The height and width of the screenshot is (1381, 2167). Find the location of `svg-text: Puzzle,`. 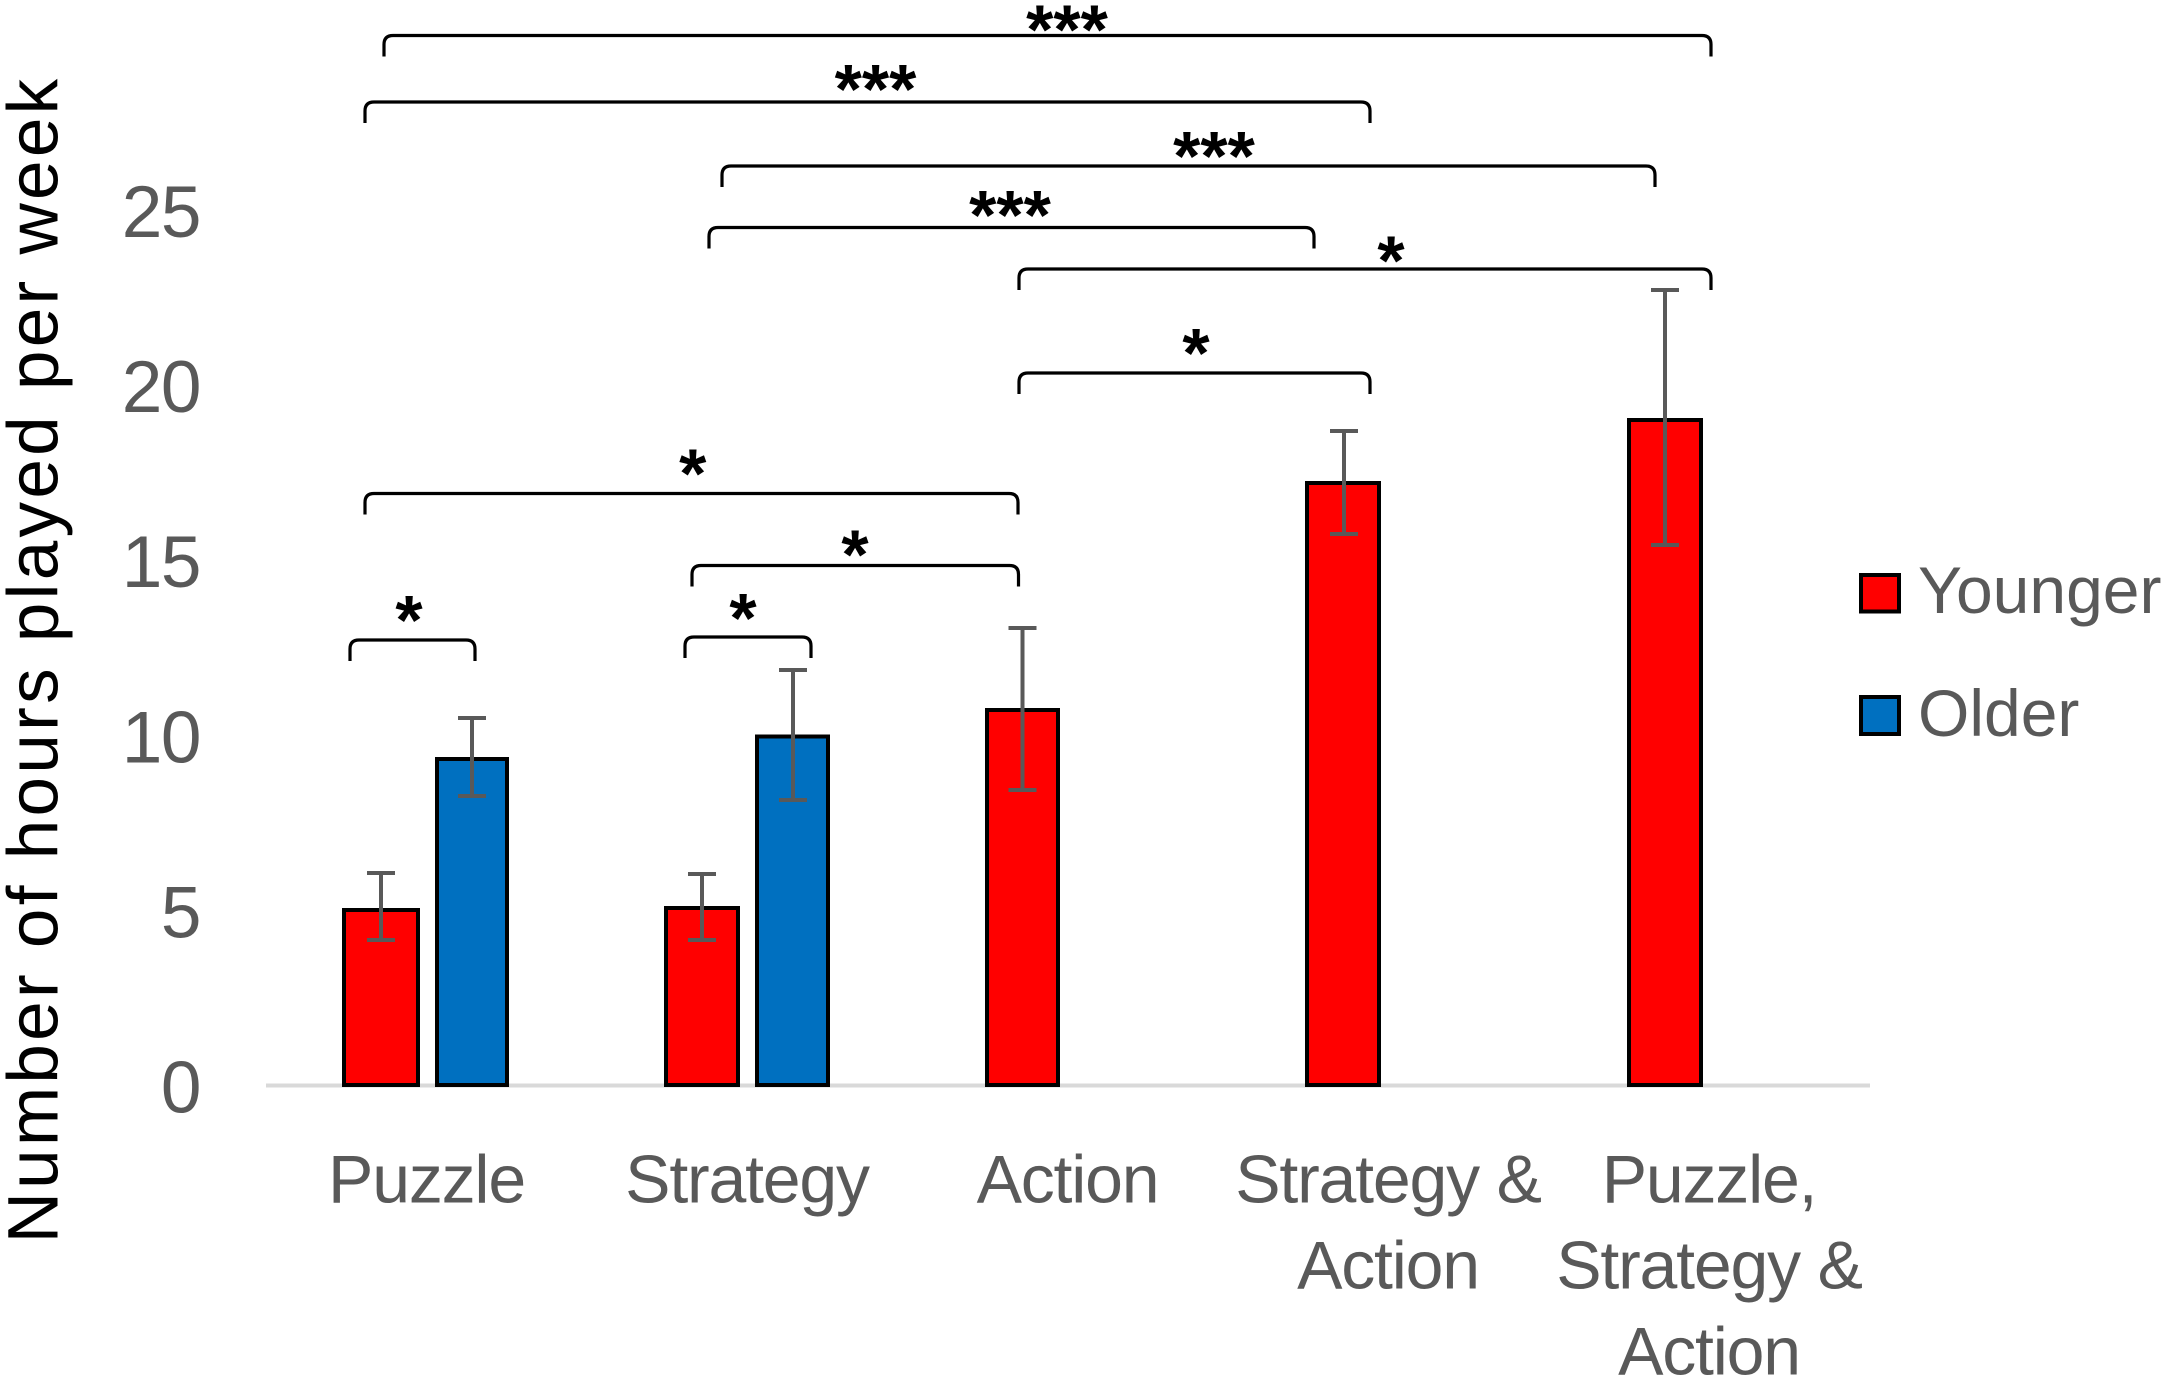

svg-text: Puzzle, is located at coordinates (1709, 1180).